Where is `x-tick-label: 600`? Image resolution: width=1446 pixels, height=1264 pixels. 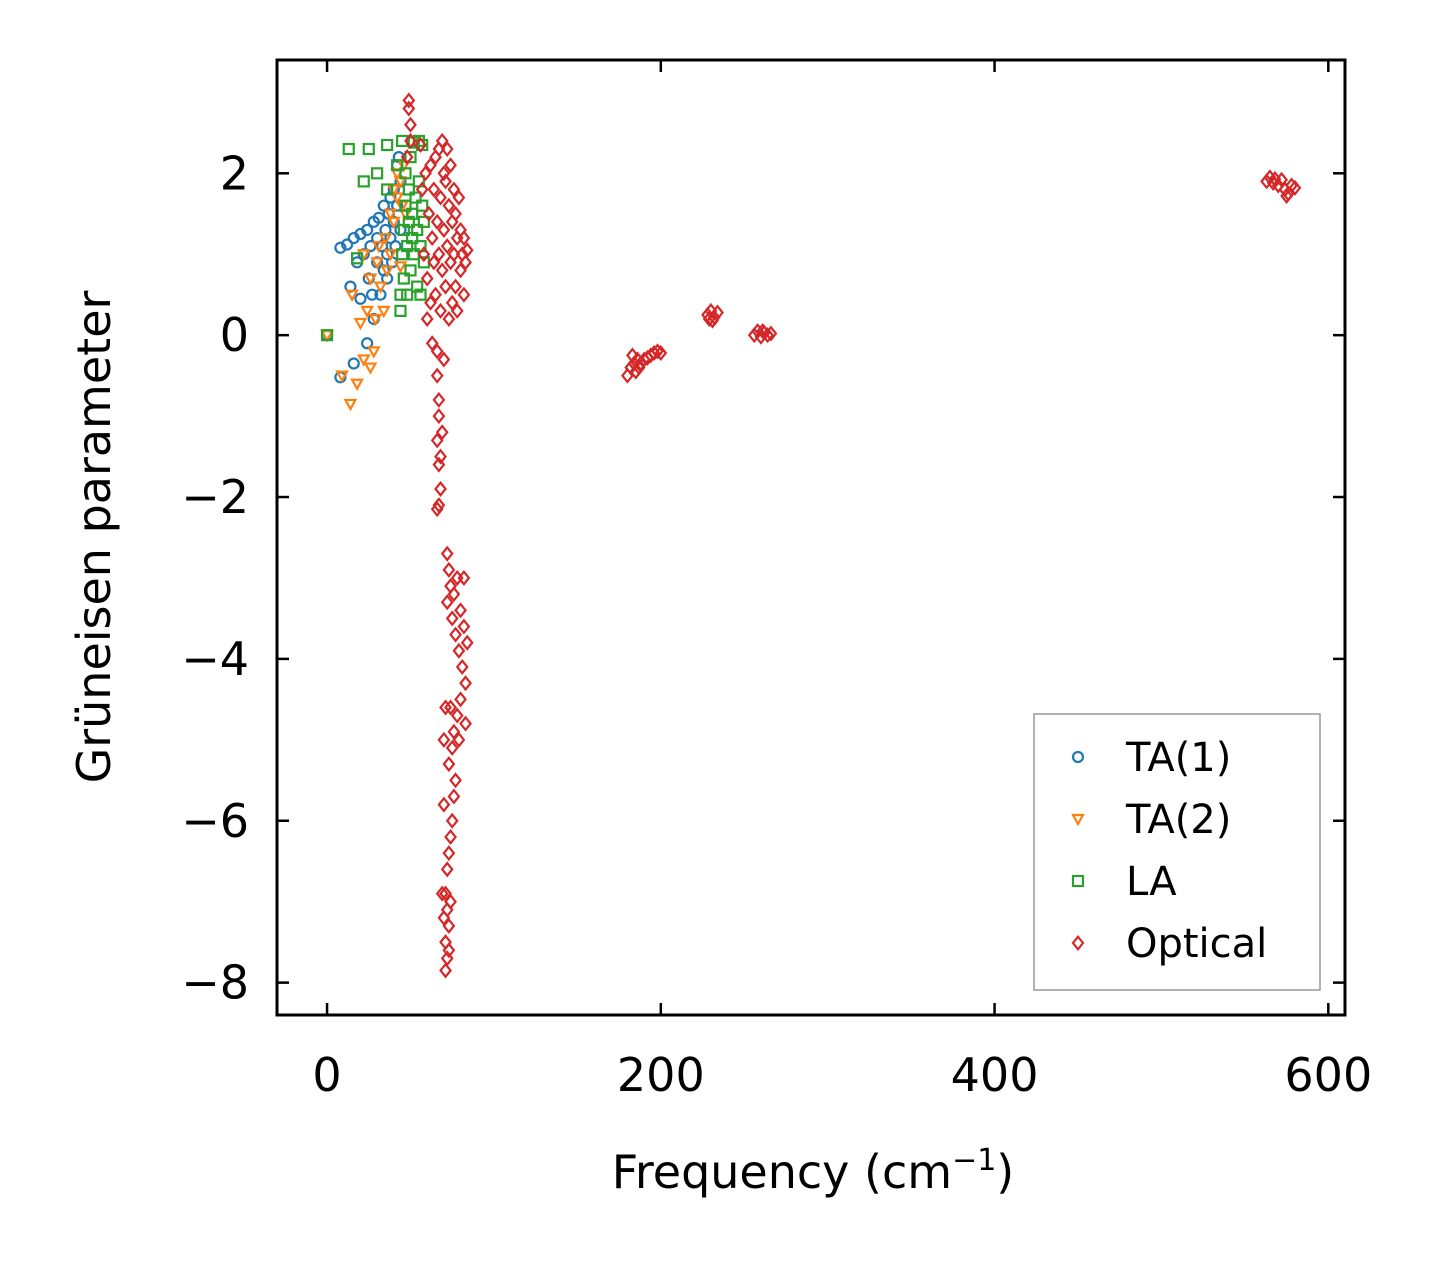 x-tick-label: 600 is located at coordinates (1328, 1075).